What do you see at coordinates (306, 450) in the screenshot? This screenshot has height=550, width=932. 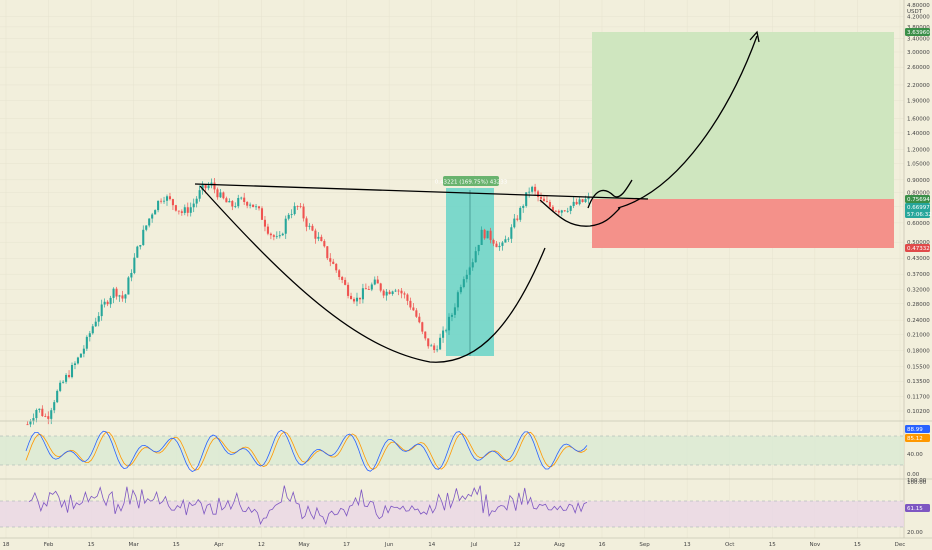 I see `stoch-k-line` at bounding box center [306, 450].